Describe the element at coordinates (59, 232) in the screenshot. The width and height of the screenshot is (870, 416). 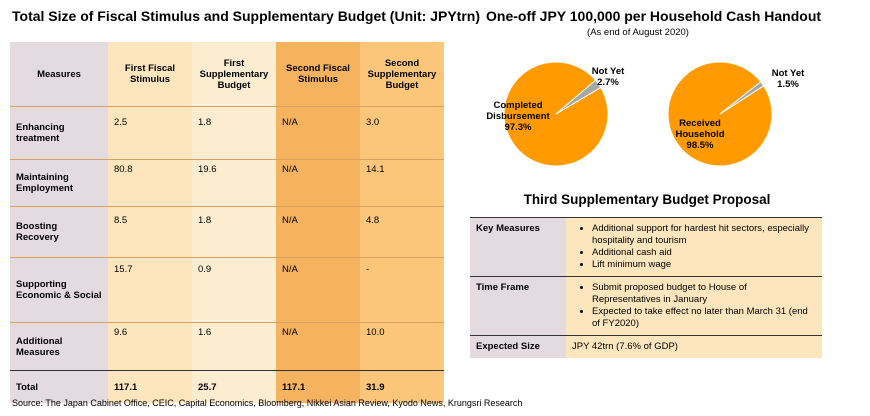
I see `measure-label: Boosting Recovery` at that location.